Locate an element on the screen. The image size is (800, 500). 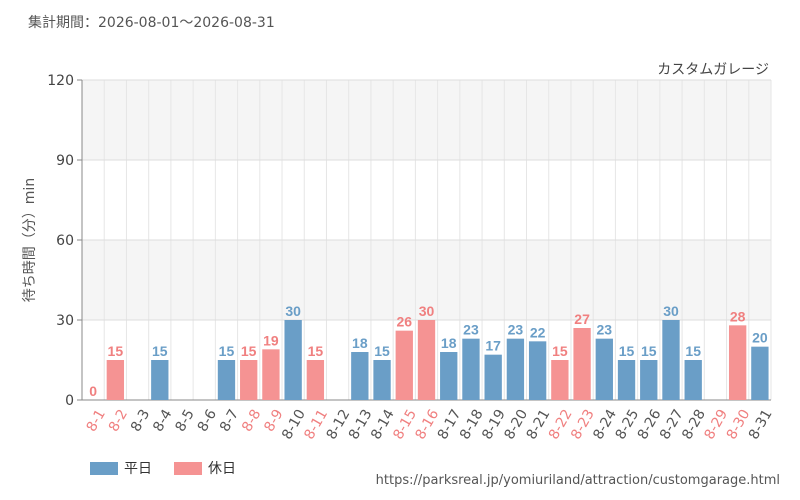
x-tick-label-8-4: 8-4 is located at coordinates (162, 421).